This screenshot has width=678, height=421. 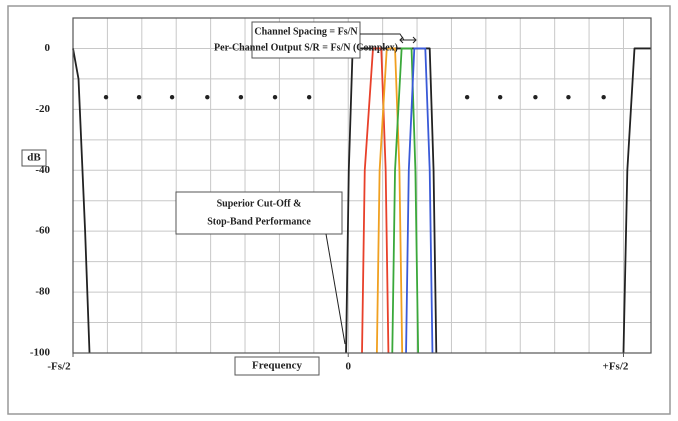 What do you see at coordinates (42, 292) in the screenshot?
I see `y-tick-label: -80` at bounding box center [42, 292].